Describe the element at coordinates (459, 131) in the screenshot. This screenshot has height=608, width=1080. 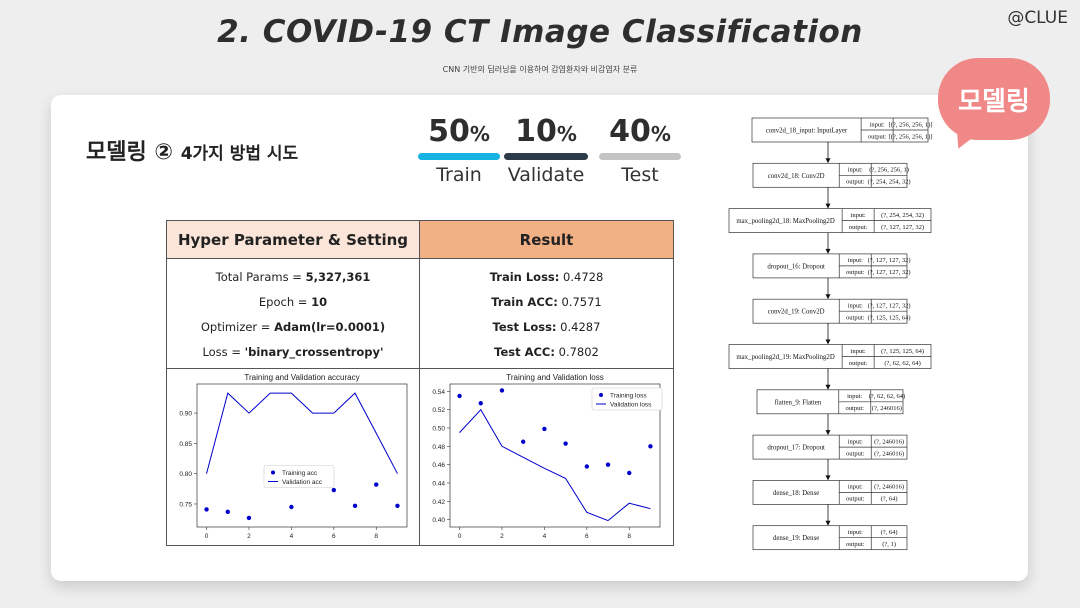
I see `split-train-percent: 50%` at that location.